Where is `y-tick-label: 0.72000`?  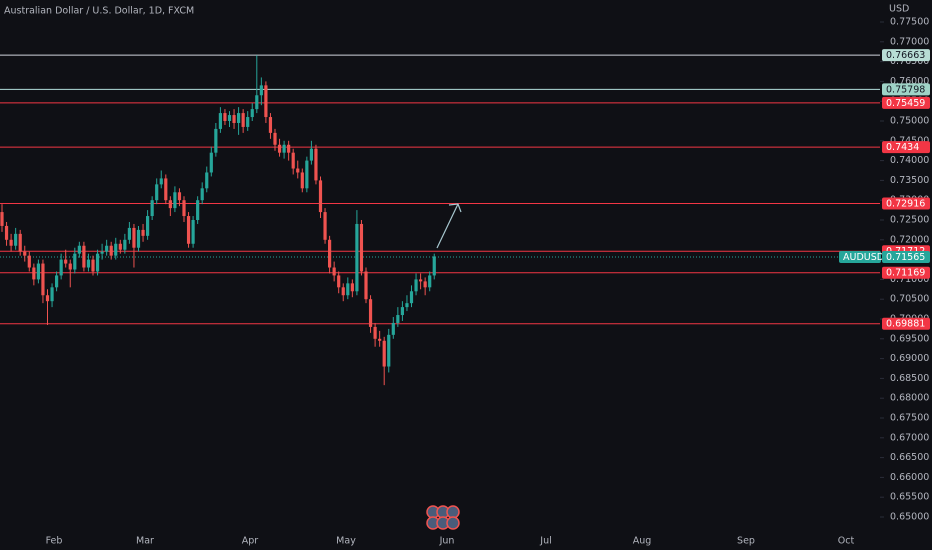 y-tick-label: 0.72000 is located at coordinates (909, 239).